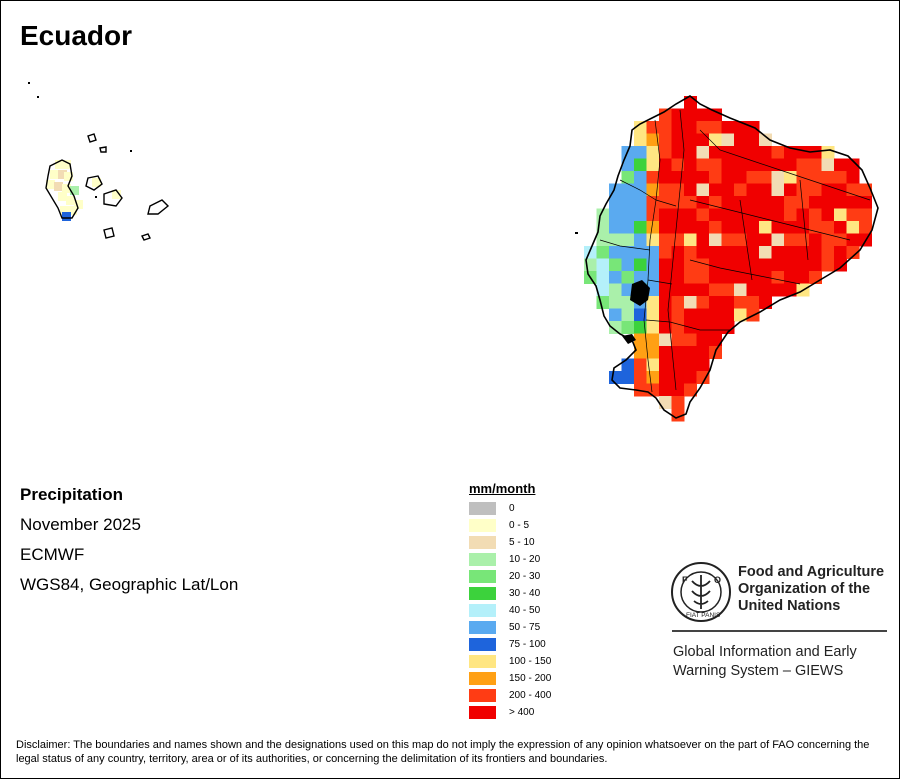 The image size is (900, 779). What do you see at coordinates (804, 589) in the screenshot?
I see `org-line-2: Organization of the` at bounding box center [804, 589].